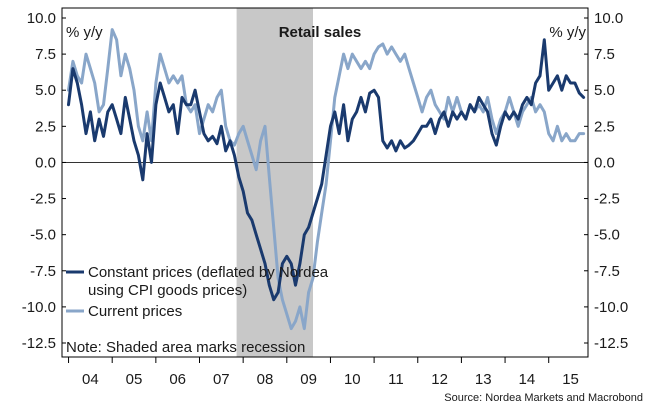  What do you see at coordinates (39, 343) in the screenshot?
I see `y-tick-label-left: -12.5` at bounding box center [39, 343].